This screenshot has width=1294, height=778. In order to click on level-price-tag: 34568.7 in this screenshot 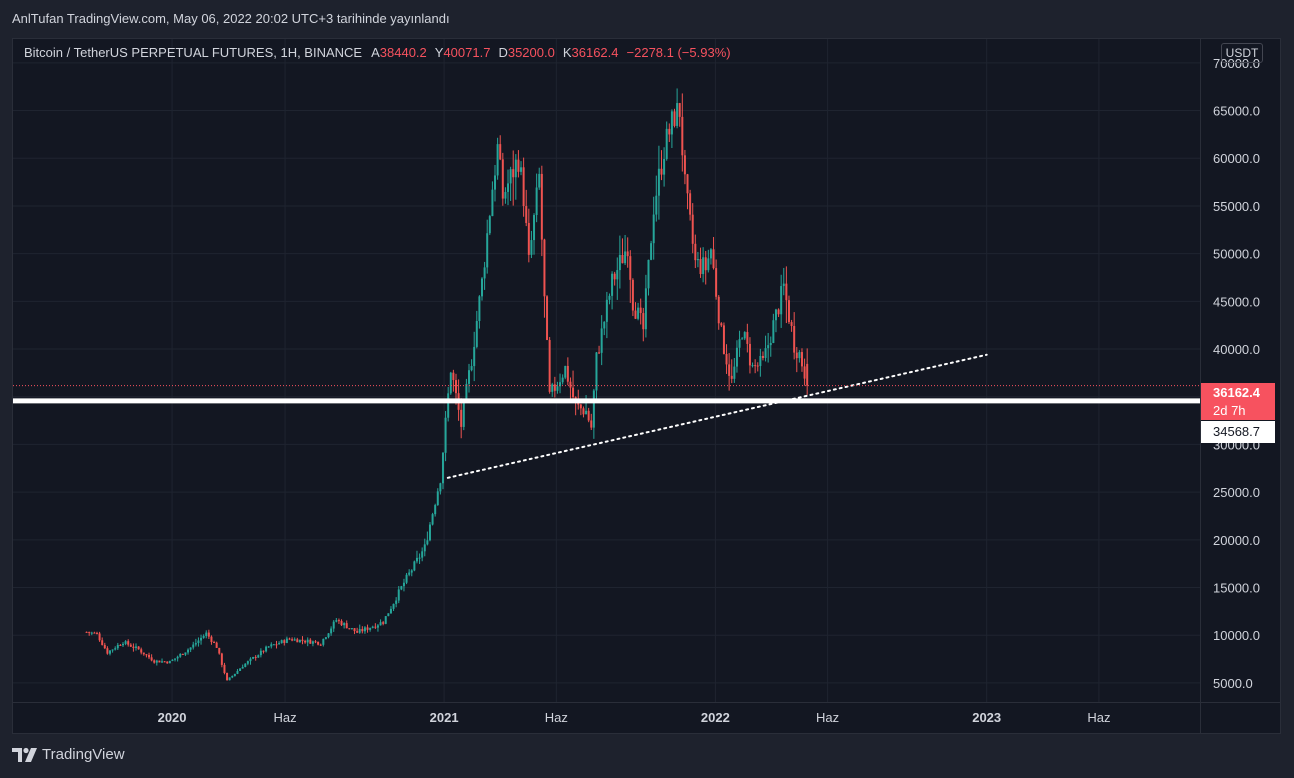, I will do `click(1238, 432)`.